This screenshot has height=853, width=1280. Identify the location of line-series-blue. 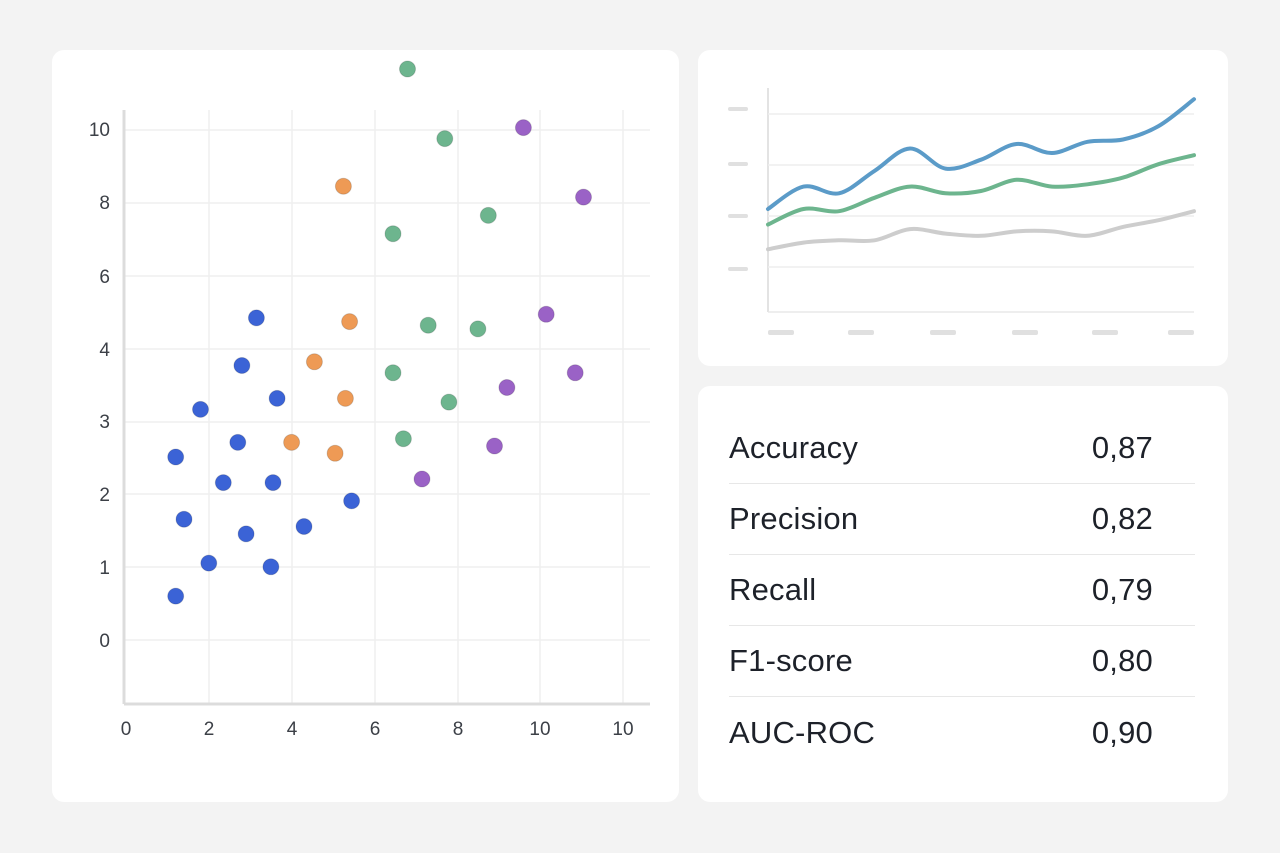
(981, 154).